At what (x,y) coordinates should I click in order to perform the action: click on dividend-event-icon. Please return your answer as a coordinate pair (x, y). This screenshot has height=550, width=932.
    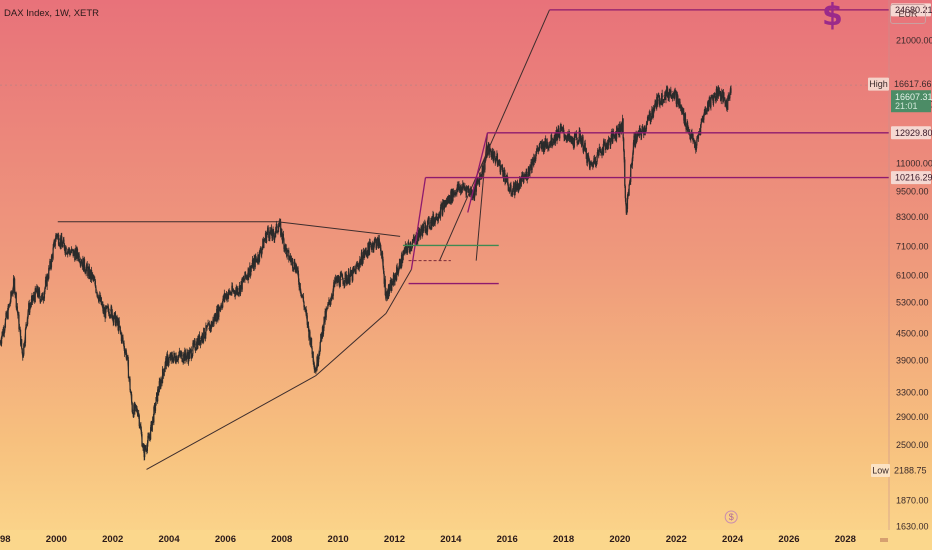
    Looking at the image, I should click on (731, 517).